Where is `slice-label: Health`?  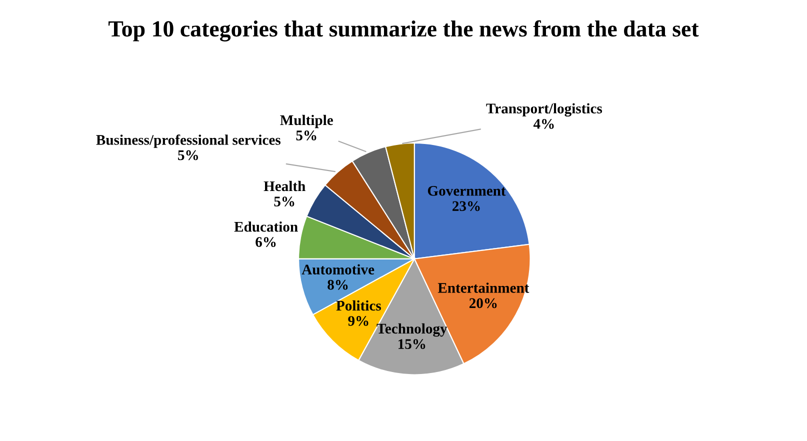
slice-label: Health is located at coordinates (285, 186).